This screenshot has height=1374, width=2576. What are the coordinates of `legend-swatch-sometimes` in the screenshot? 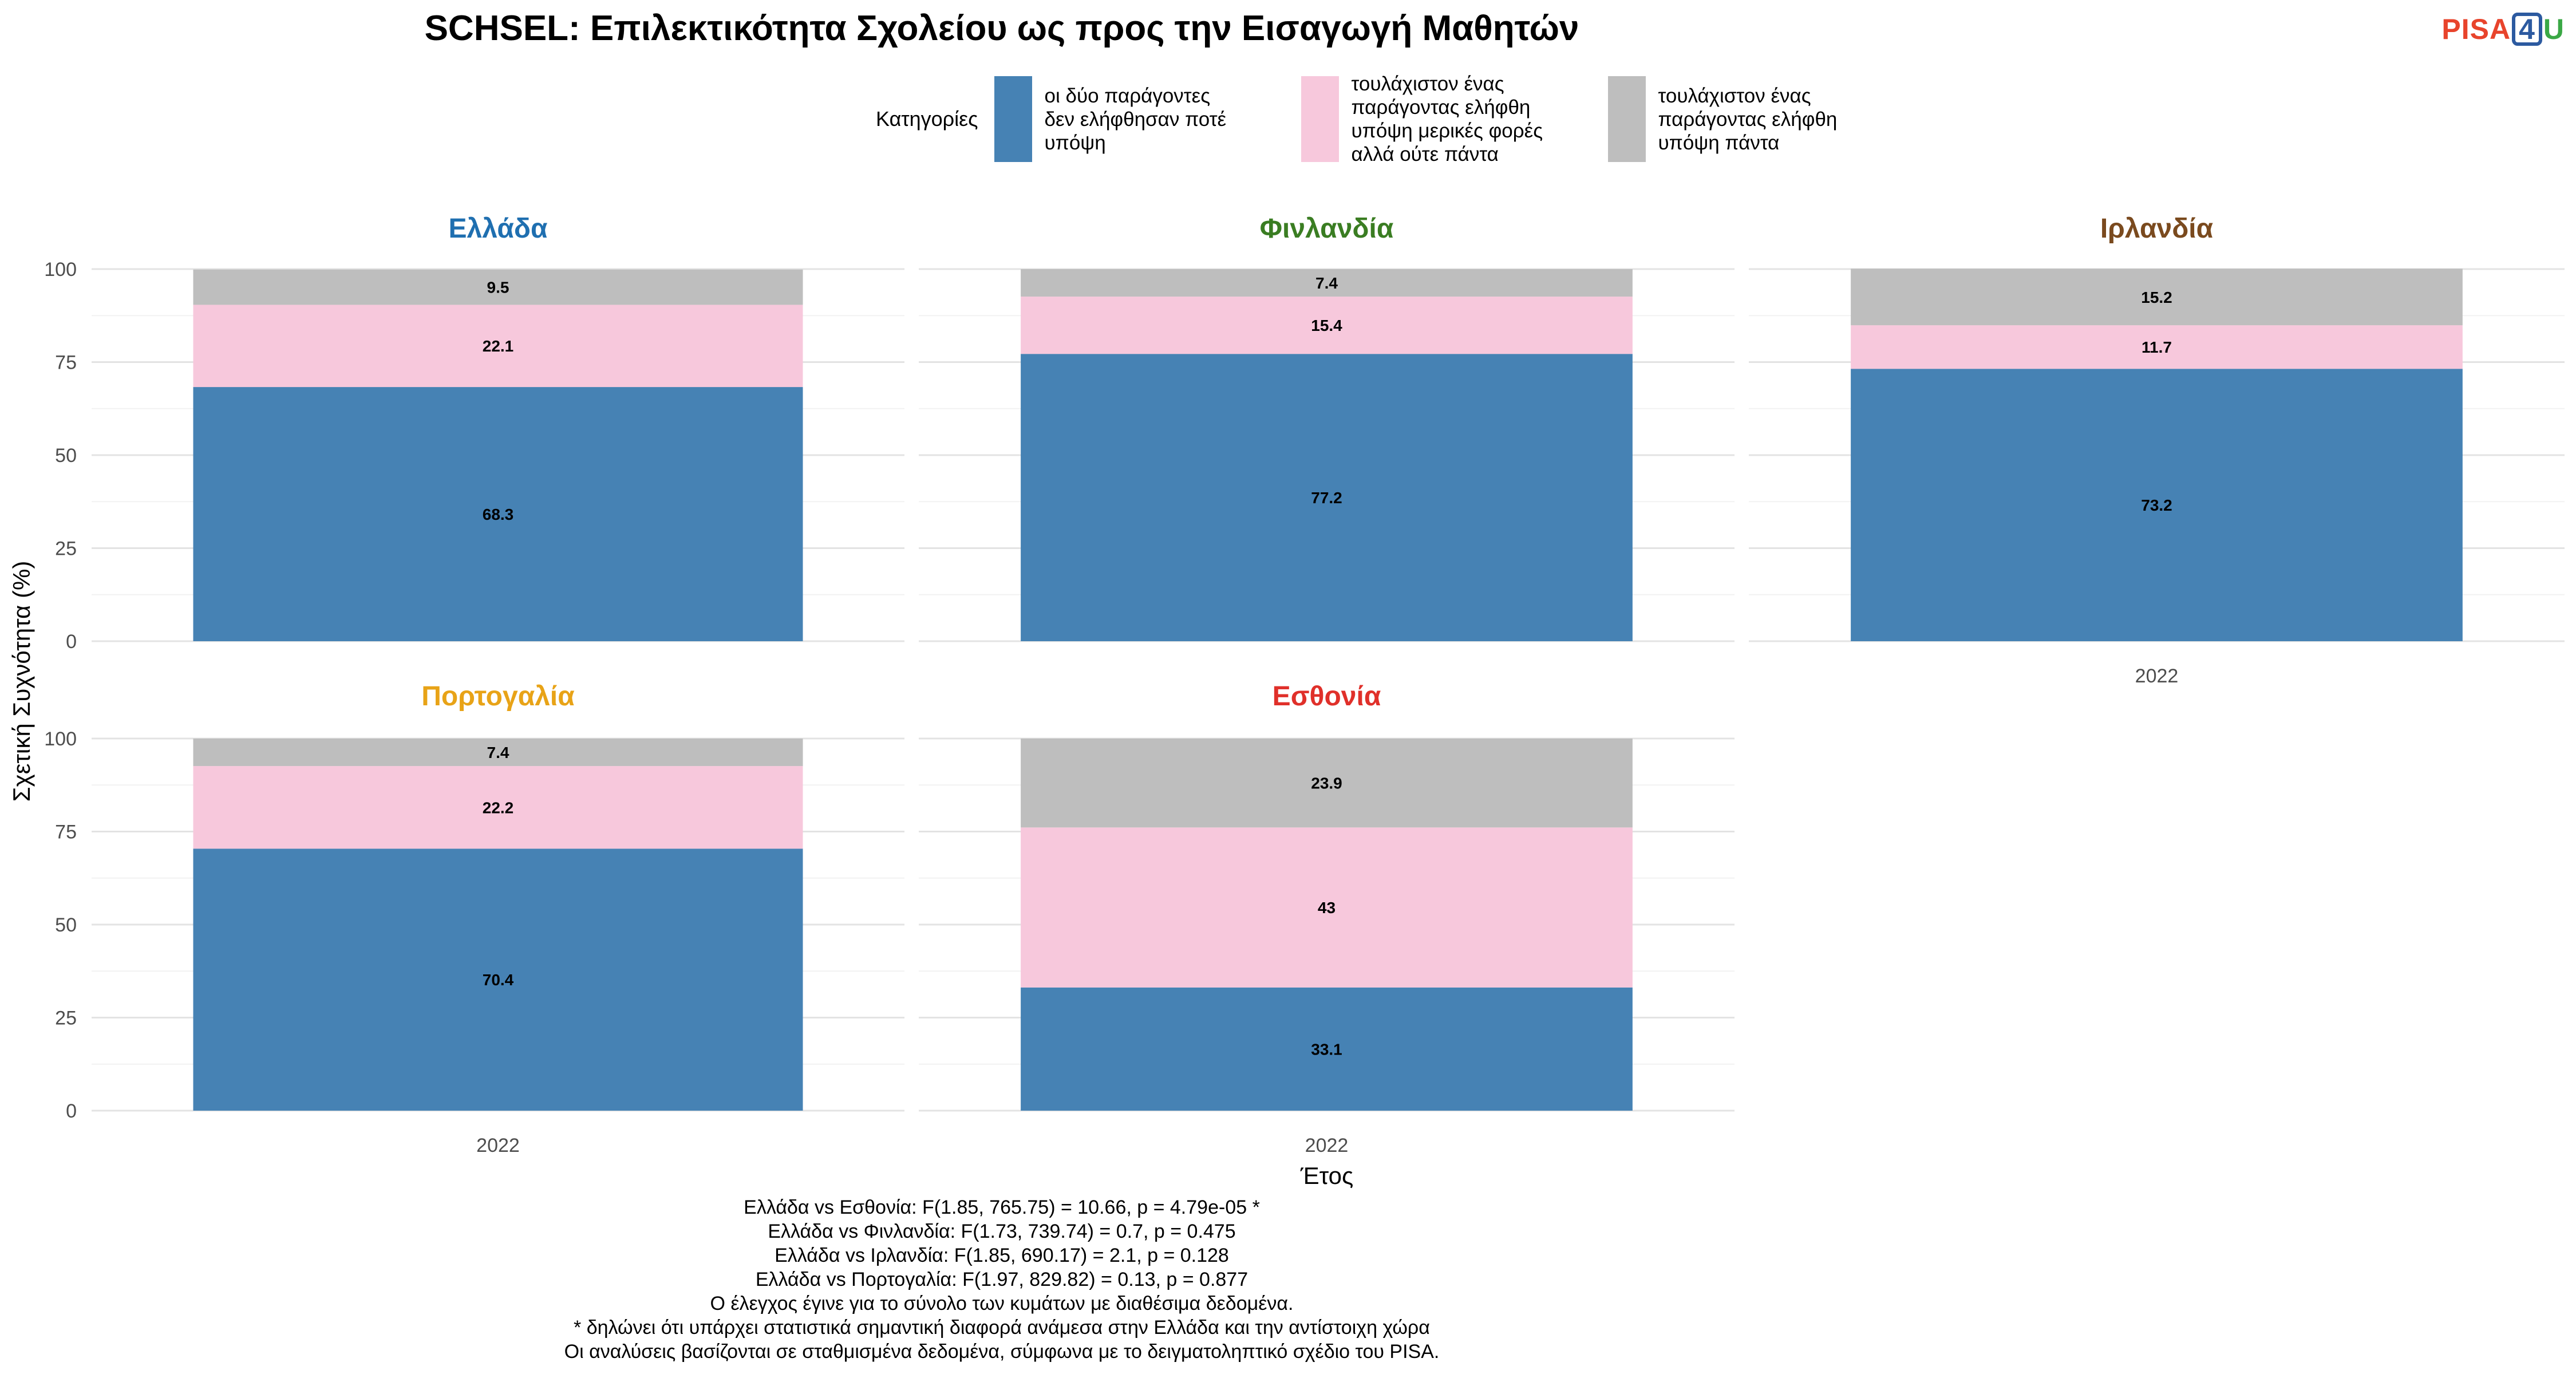 It's located at (1320, 119).